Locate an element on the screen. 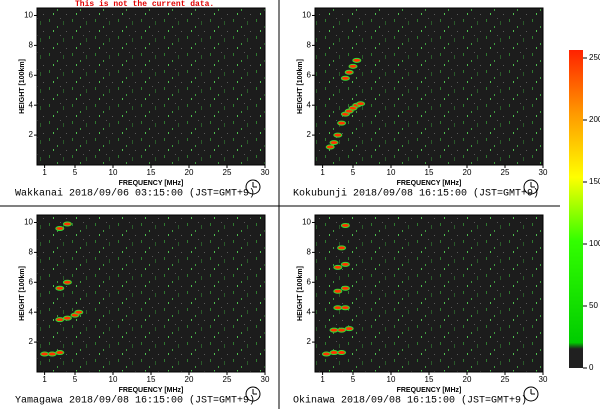 The image size is (600, 409). colorbar-tick-label: 250 is located at coordinates (594, 57).